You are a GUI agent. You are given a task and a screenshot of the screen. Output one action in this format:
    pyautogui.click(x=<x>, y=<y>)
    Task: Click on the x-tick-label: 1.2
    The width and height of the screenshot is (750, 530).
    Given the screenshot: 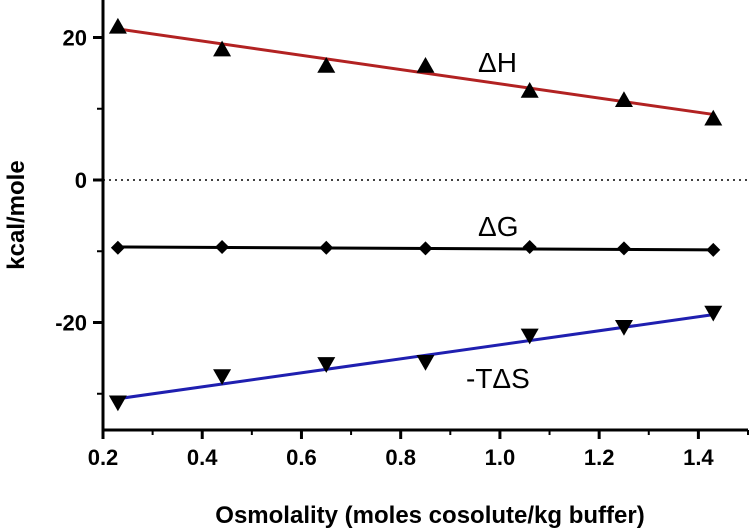 What is the action you would take?
    pyautogui.click(x=599, y=457)
    